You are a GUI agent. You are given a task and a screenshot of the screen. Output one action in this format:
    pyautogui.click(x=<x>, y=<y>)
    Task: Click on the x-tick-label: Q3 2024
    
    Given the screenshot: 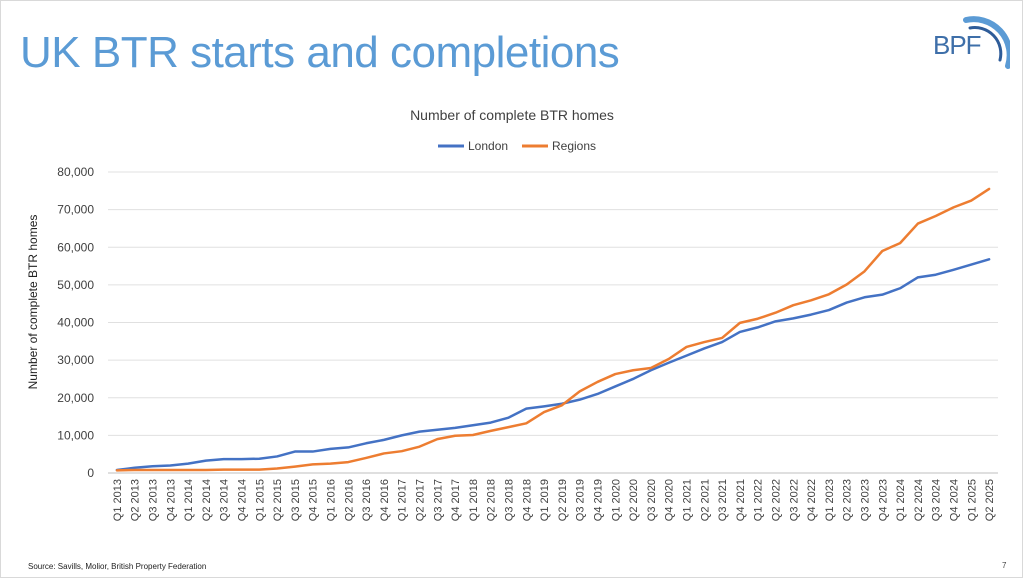 What is the action you would take?
    pyautogui.click(x=937, y=500)
    